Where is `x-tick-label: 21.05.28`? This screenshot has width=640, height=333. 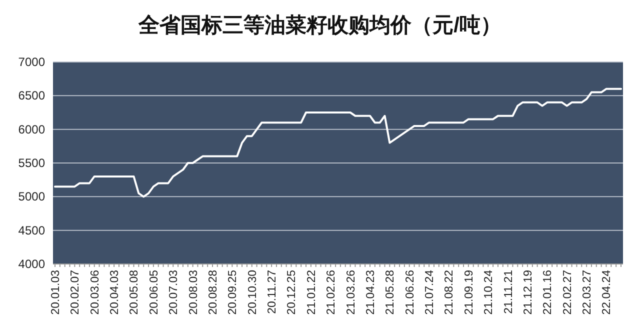
x-tick-label: 21.05.28 is located at coordinates (390, 292).